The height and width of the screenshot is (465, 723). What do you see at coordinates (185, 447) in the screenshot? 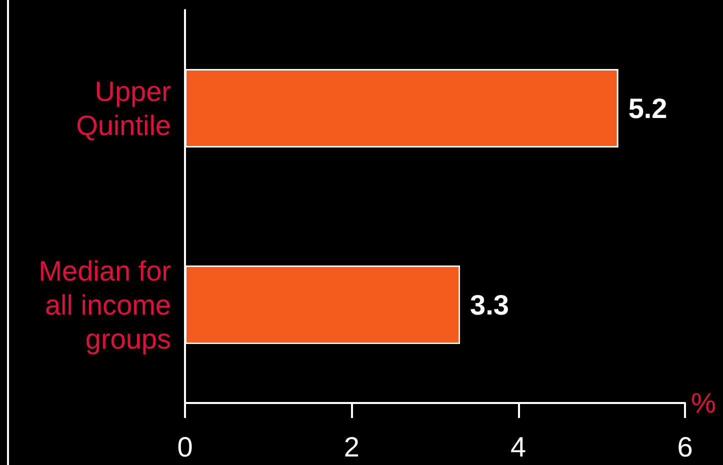
I see `x-tick-label: 0` at bounding box center [185, 447].